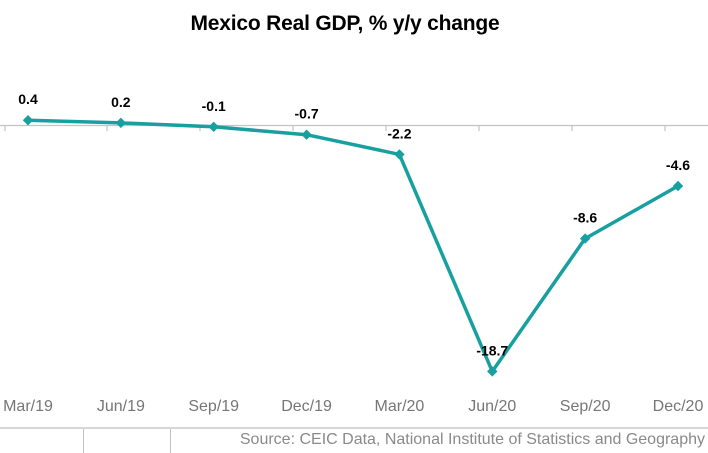 The image size is (708, 453). Describe the element at coordinates (121, 102) in the screenshot. I see `data-point-label: 0.2` at that location.